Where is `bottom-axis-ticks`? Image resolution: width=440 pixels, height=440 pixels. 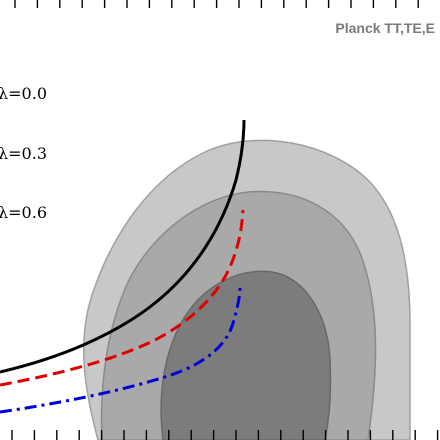
bottom-axis-ticks is located at coordinates (225, 435).